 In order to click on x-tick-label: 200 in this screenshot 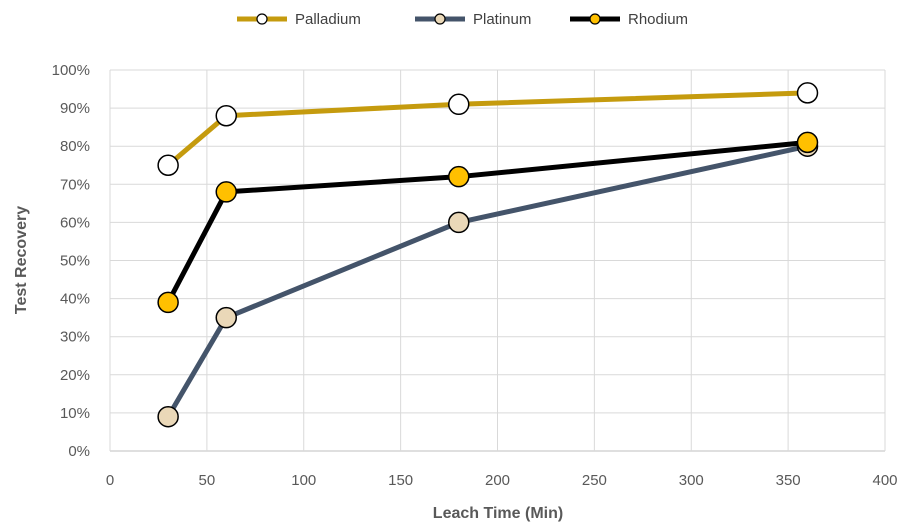, I will do `click(497, 480)`.